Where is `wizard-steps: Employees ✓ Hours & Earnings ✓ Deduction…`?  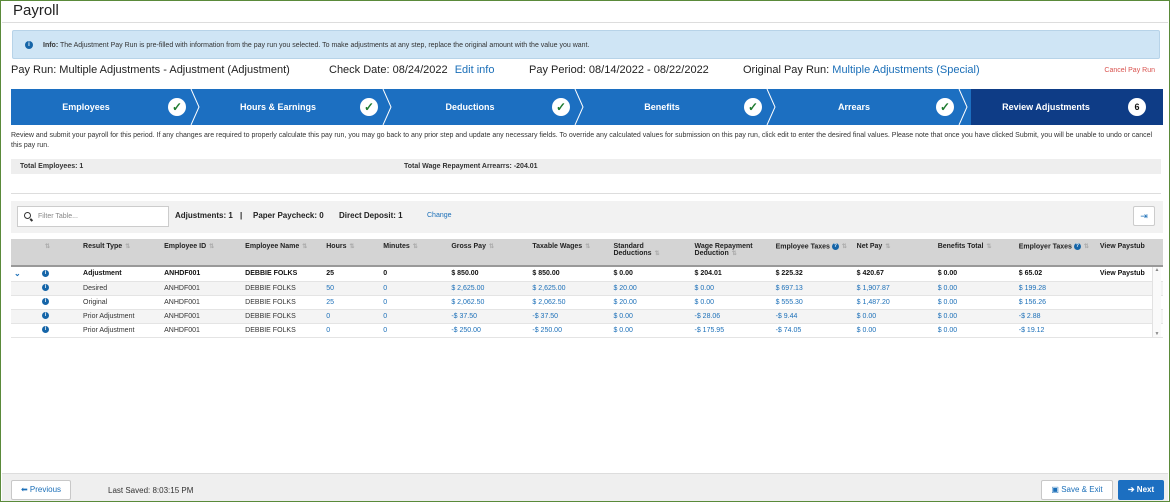
wizard-steps: Employees ✓ Hours & Earnings ✓ Deduction… is located at coordinates (587, 107).